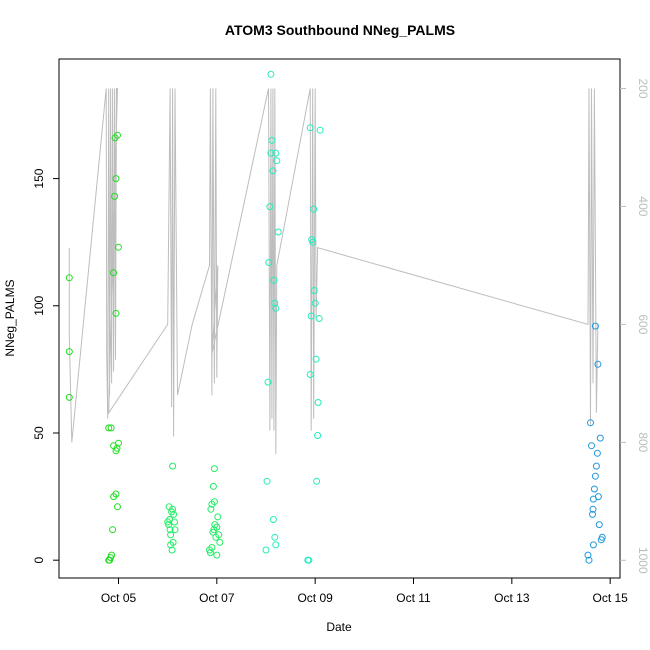 Image resolution: width=650 pixels, height=650 pixels. Describe the element at coordinates (364, 591) in the screenshot. I see `x-axis: Oct 05 Oct 07 Oct 09 Oct 11 Oct 13 Oct 15` at that location.